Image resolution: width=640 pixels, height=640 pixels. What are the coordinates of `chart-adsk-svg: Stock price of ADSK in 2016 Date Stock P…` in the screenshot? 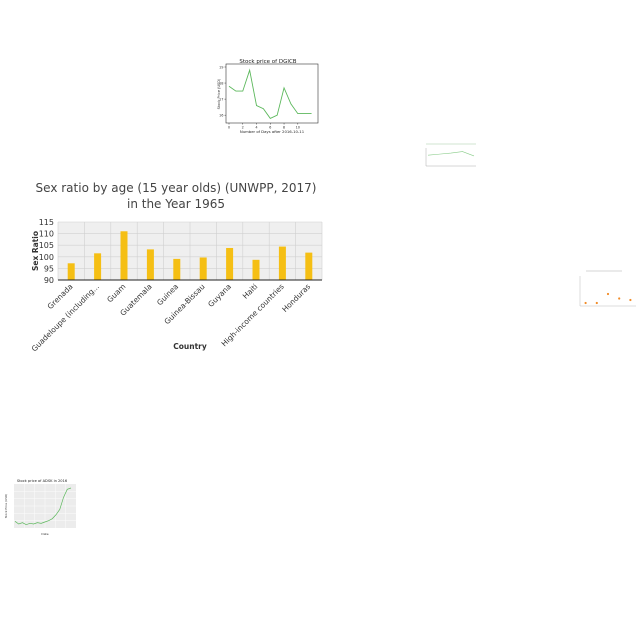 It's located at (40, 507).